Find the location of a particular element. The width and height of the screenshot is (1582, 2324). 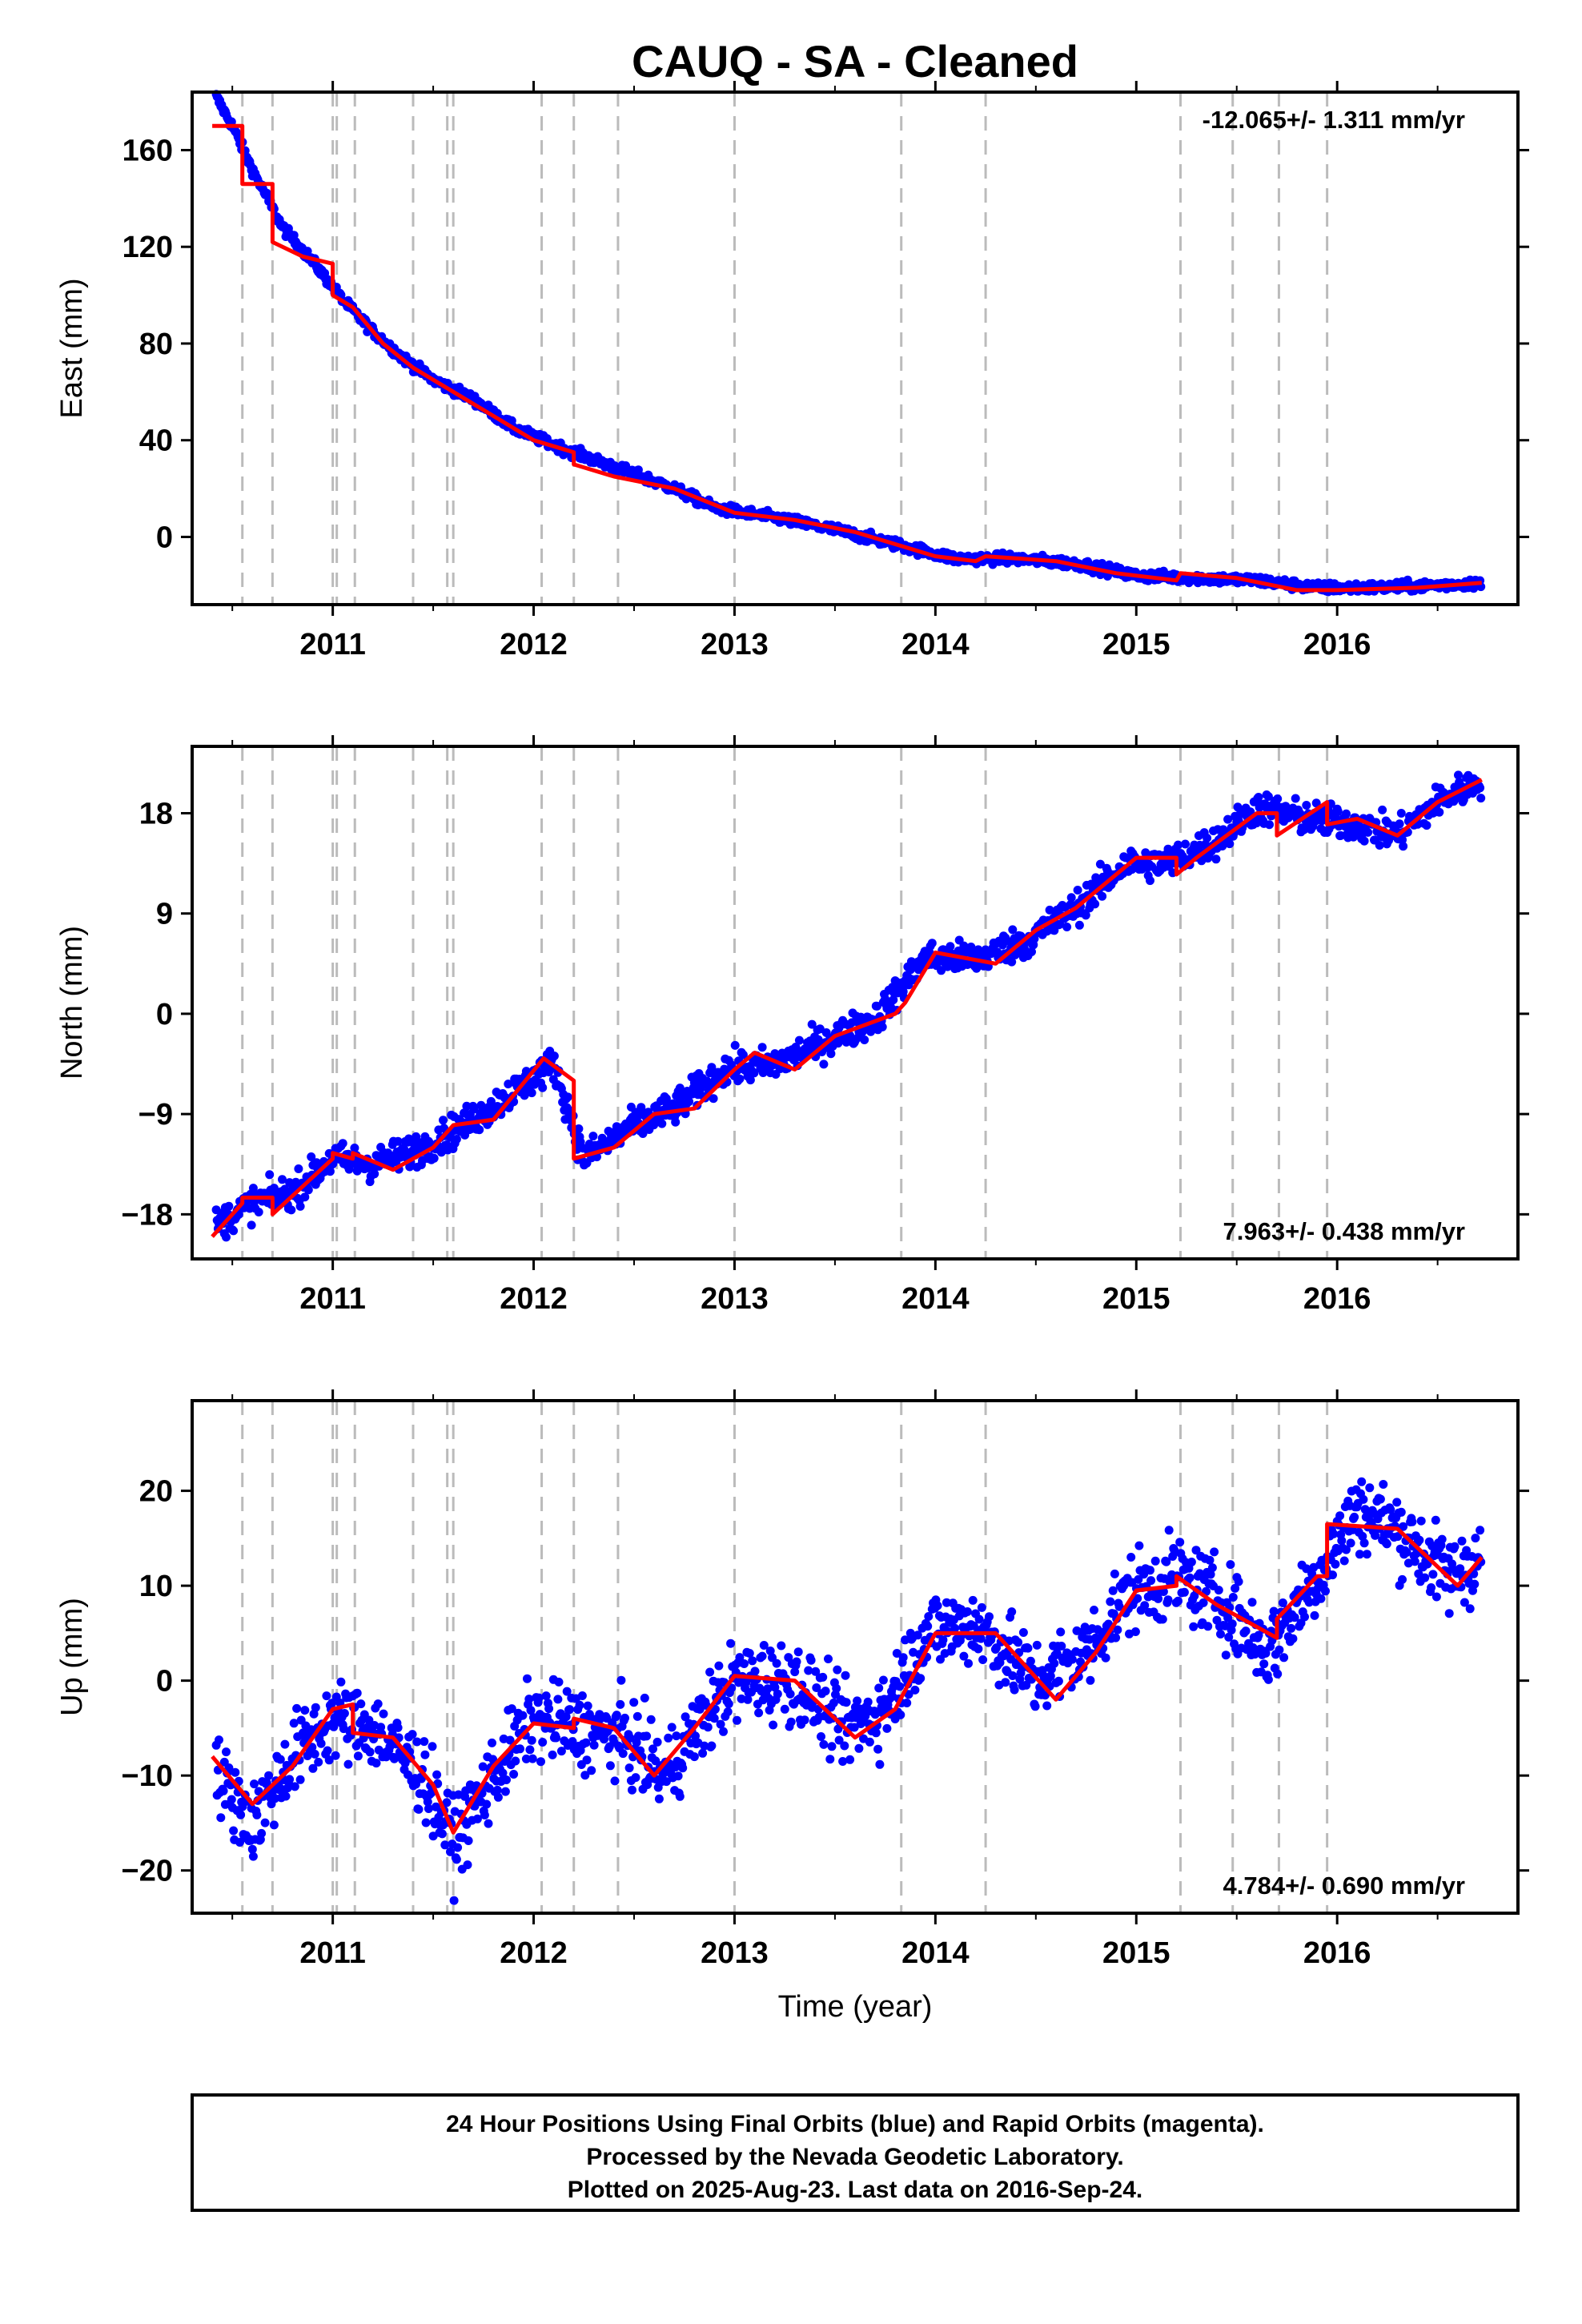

east-y-axis-label: East (mm) is located at coordinates (72, 348).